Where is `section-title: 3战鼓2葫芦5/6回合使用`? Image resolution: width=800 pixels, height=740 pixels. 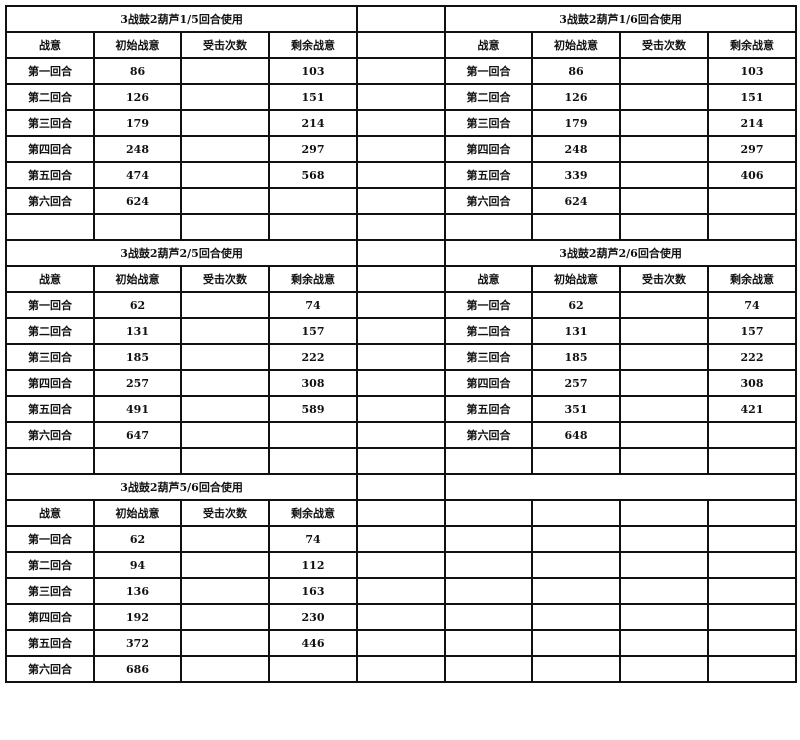 section-title: 3战鼓2葫芦5/6回合使用 is located at coordinates (181, 487).